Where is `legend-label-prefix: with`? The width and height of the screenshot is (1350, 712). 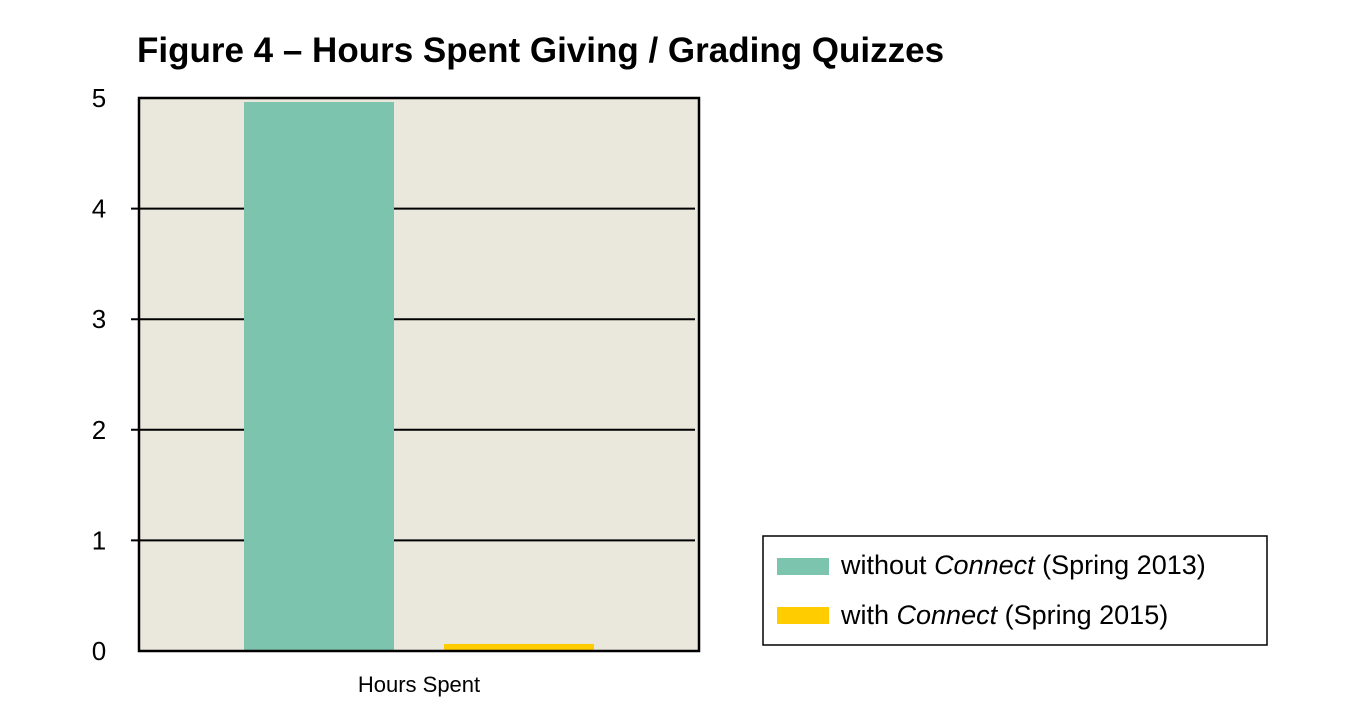
legend-label-prefix: with is located at coordinates (868, 615).